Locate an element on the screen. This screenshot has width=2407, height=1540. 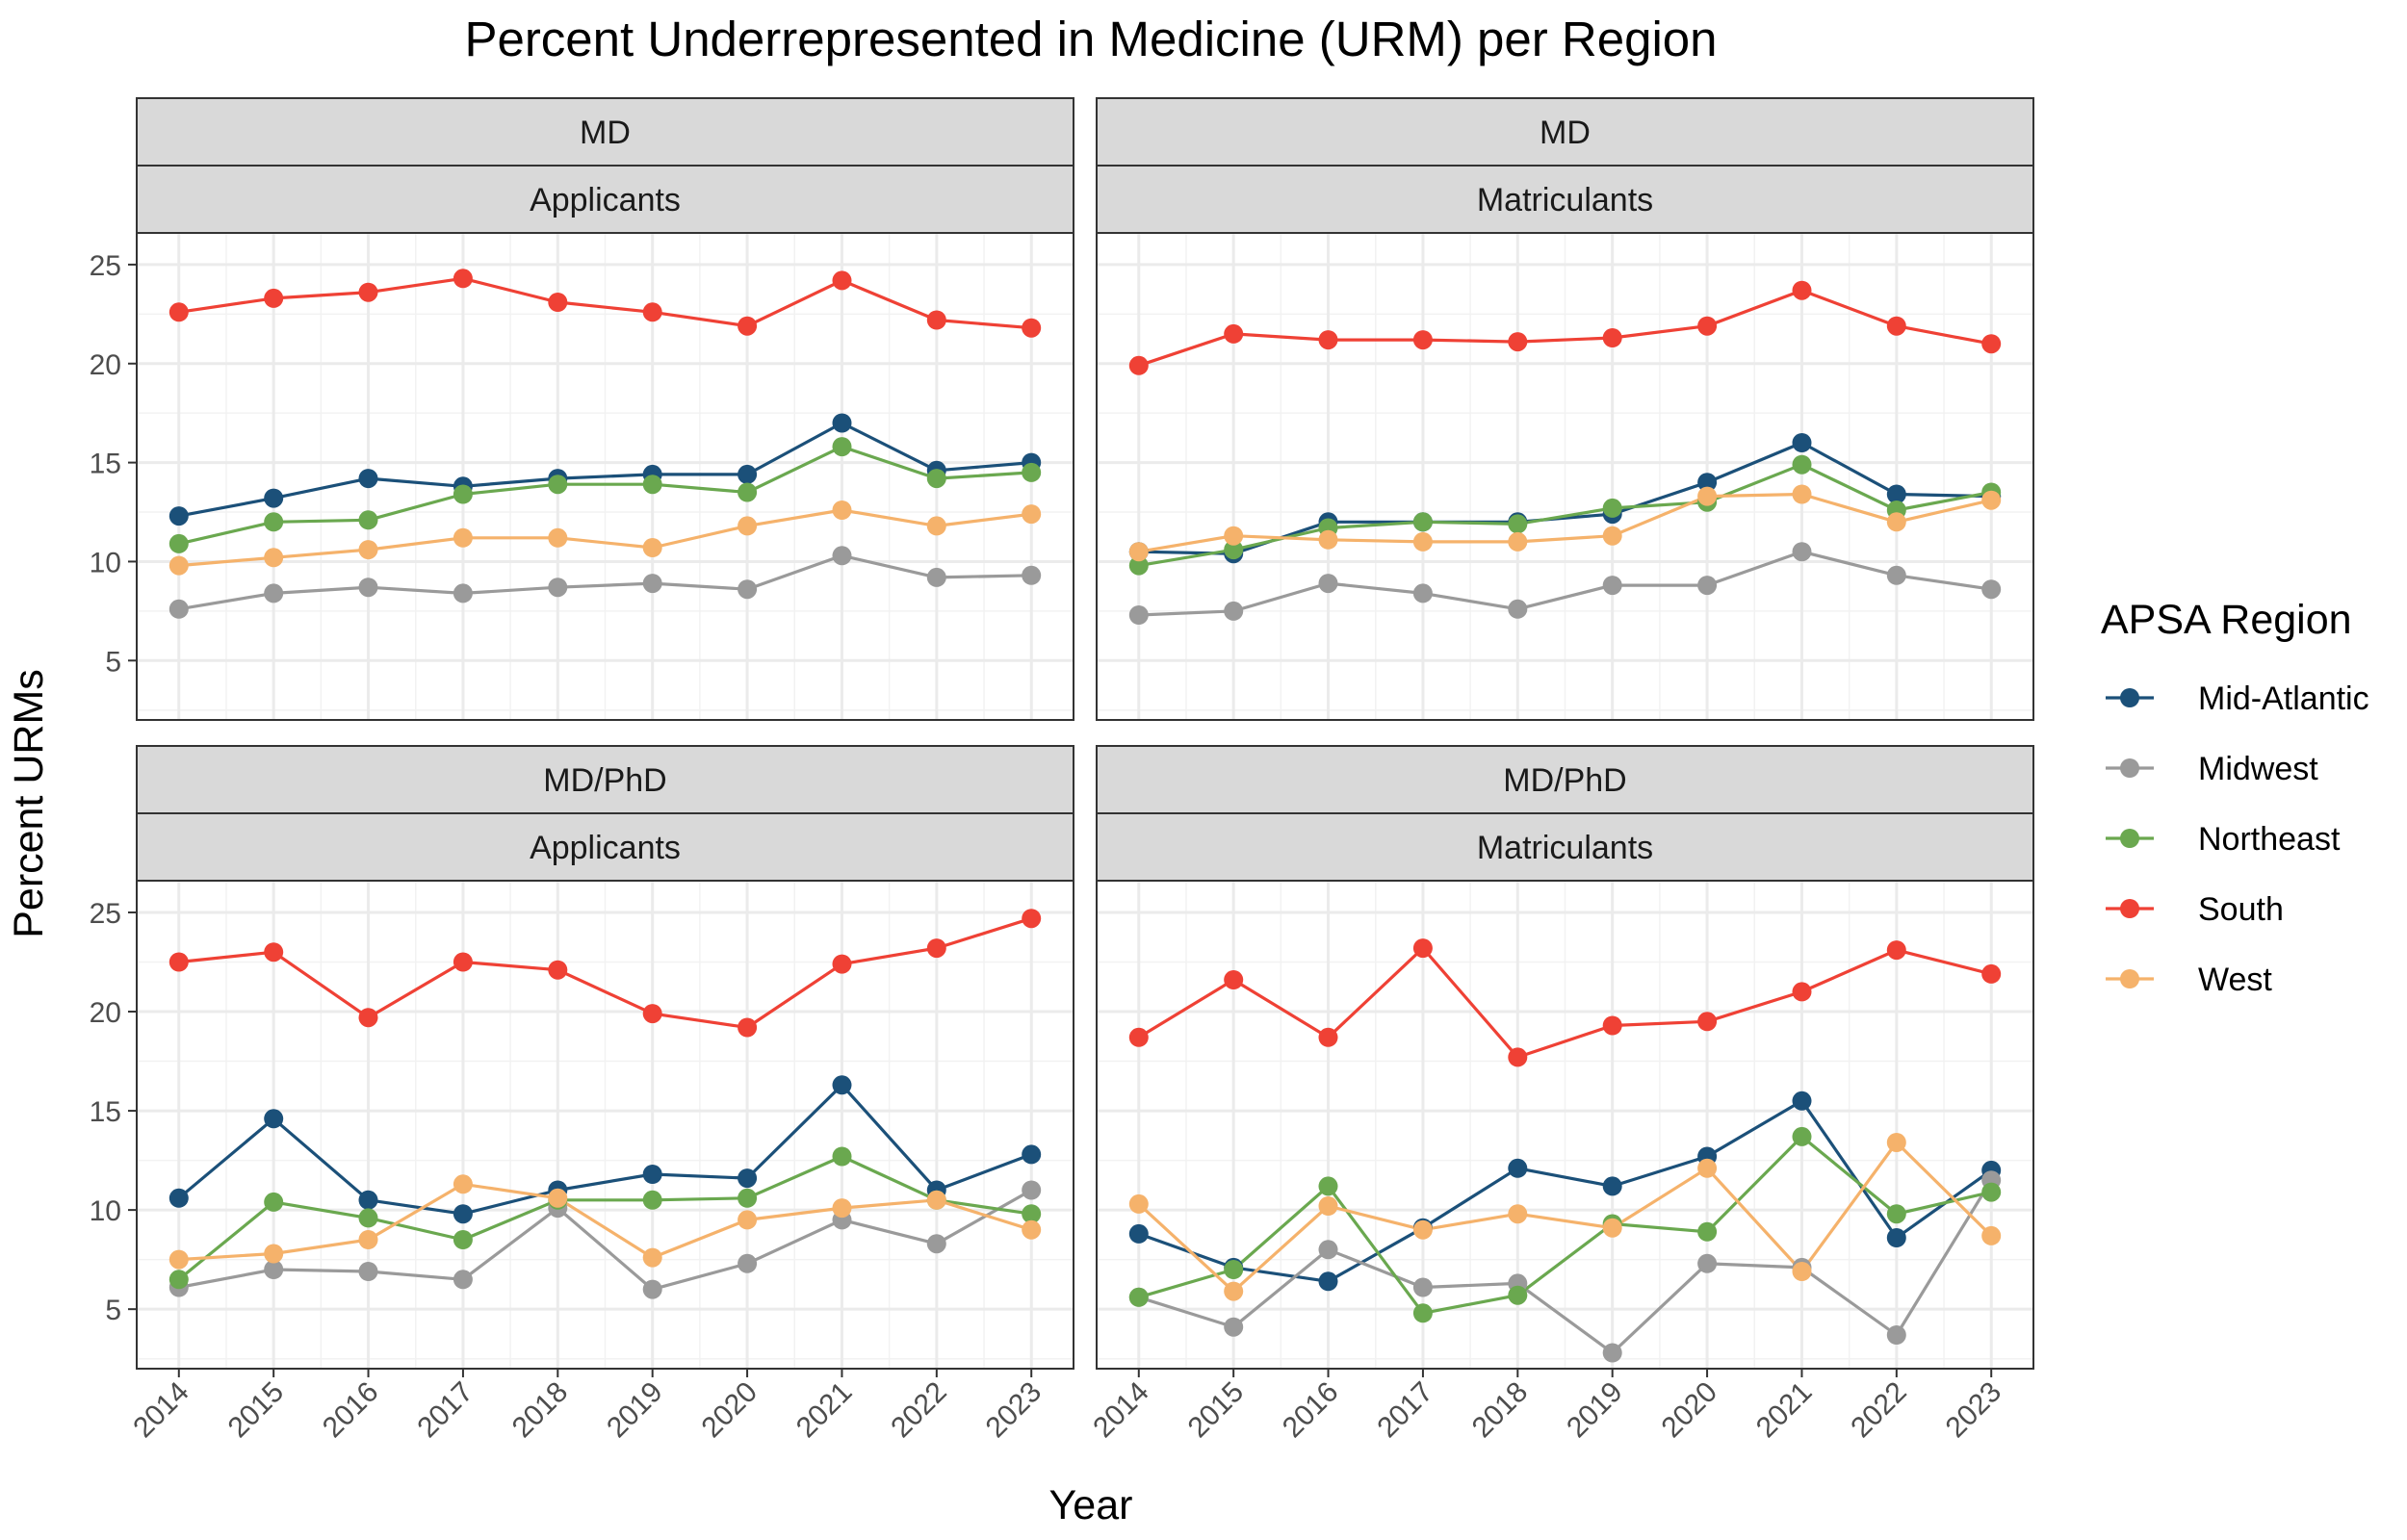
x-tick-label: 2014 is located at coordinates (161, 1410).